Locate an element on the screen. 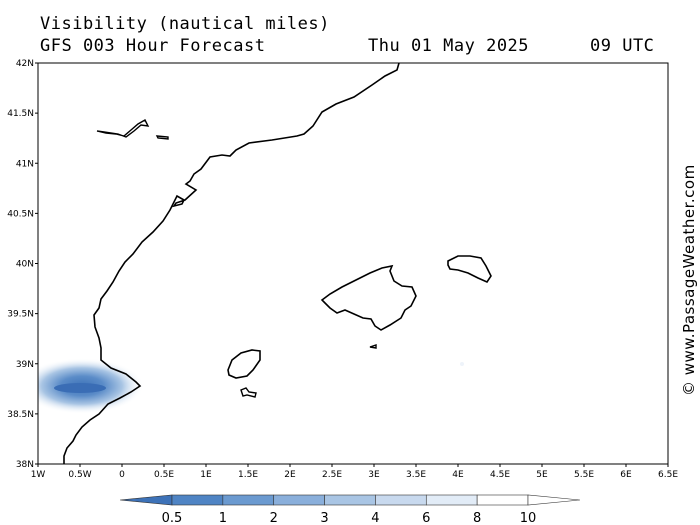 The width and height of the screenshot is (700, 525). islet-cabrera is located at coordinates (373, 346).